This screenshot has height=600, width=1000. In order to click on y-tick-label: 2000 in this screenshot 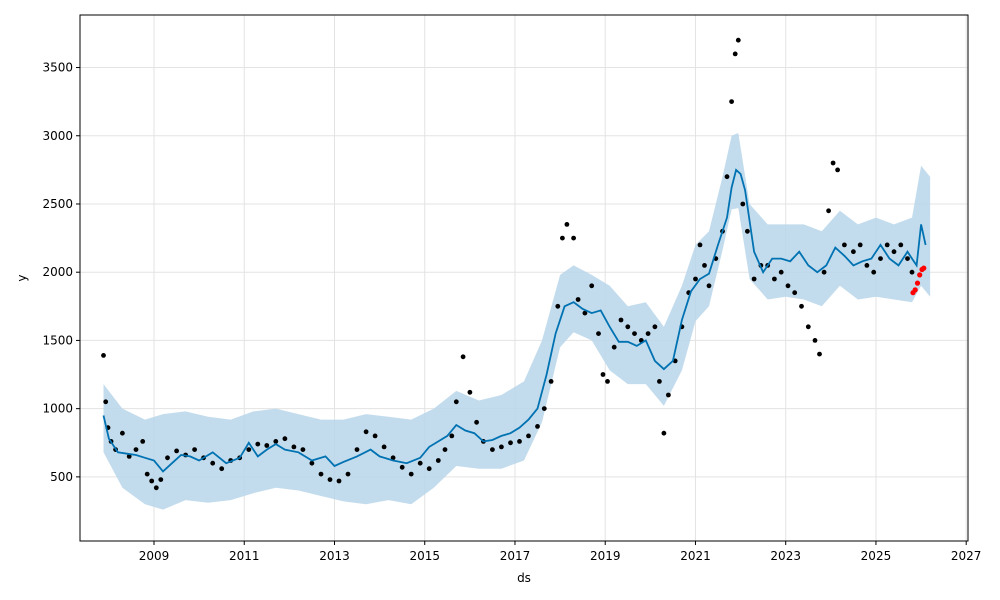, I will do `click(57, 272)`.